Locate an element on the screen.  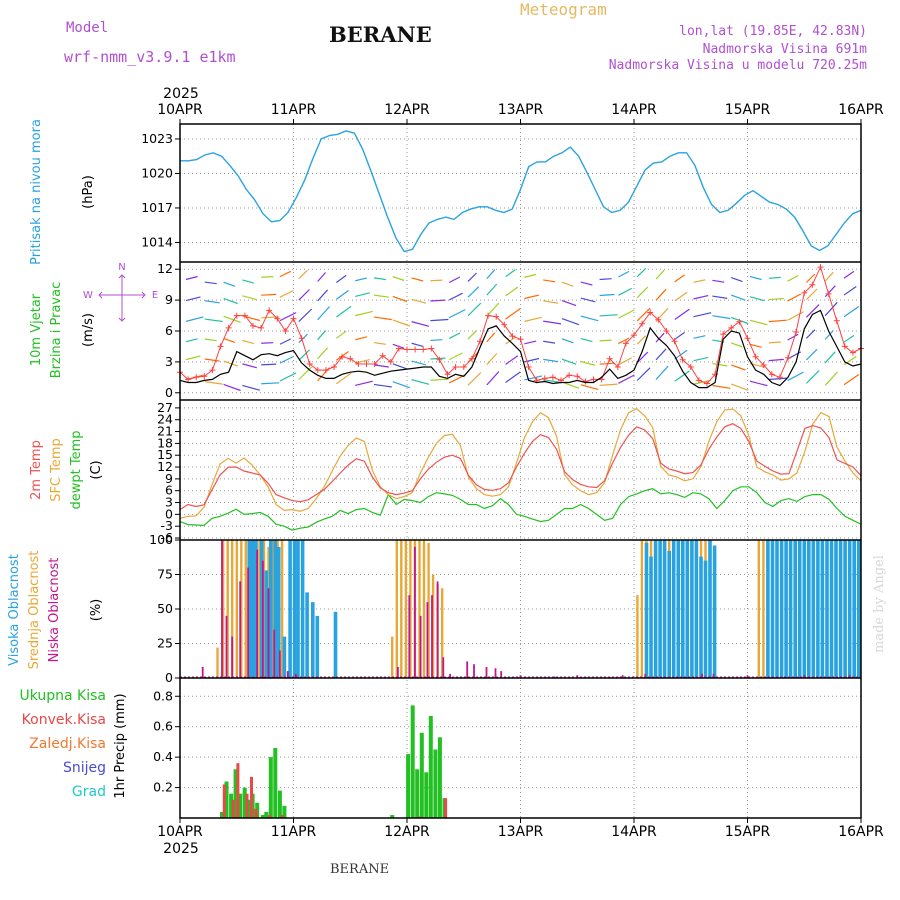
y-tick-label: 15 is located at coordinates (165, 454).